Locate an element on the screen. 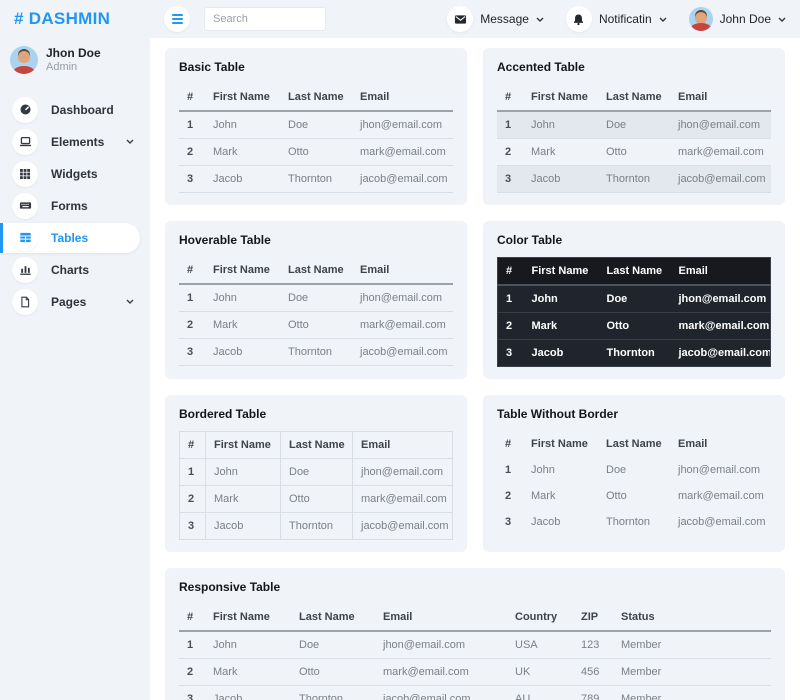 The width and height of the screenshot is (800, 700). sidebar-item-charts: Charts is located at coordinates (75, 270).